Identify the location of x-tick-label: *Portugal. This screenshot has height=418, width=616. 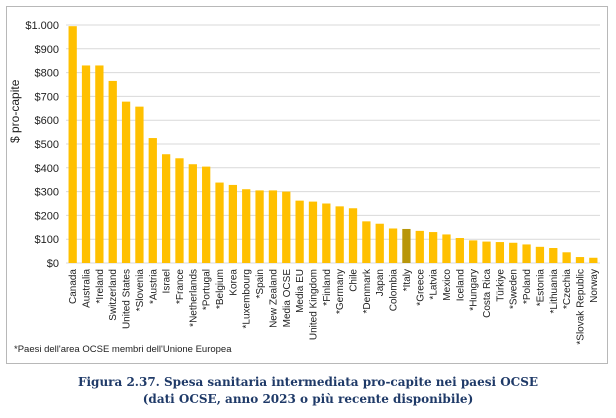
(207, 289).